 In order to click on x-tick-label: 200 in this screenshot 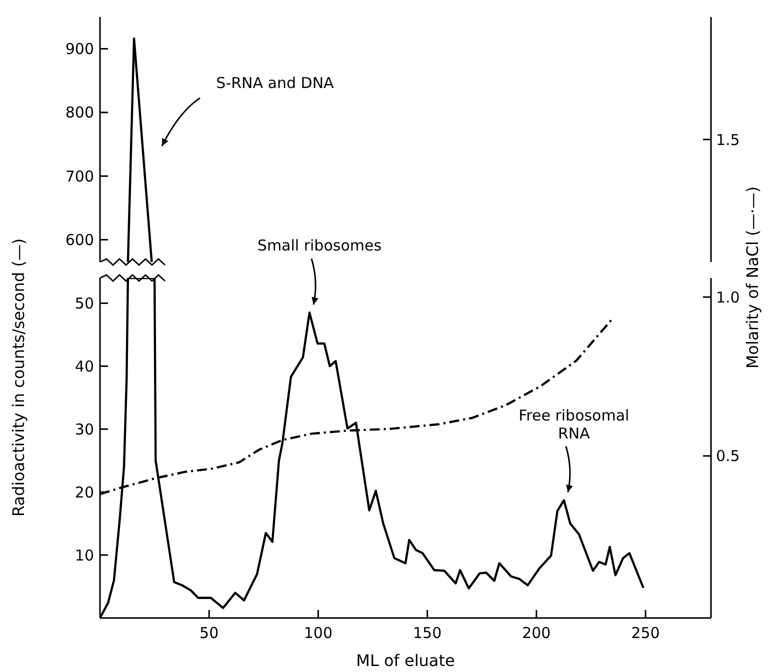, I will do `click(536, 633)`.